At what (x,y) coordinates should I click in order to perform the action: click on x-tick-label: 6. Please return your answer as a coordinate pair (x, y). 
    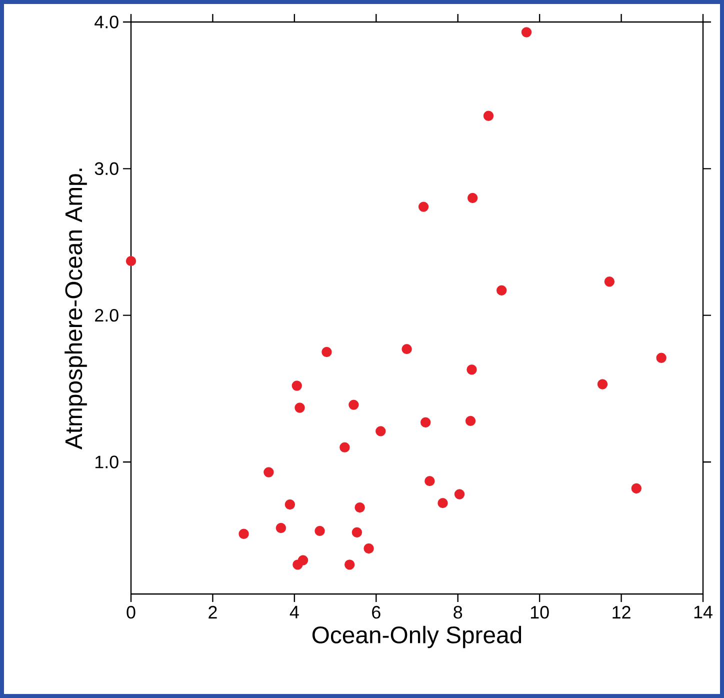
    Looking at the image, I should click on (376, 612).